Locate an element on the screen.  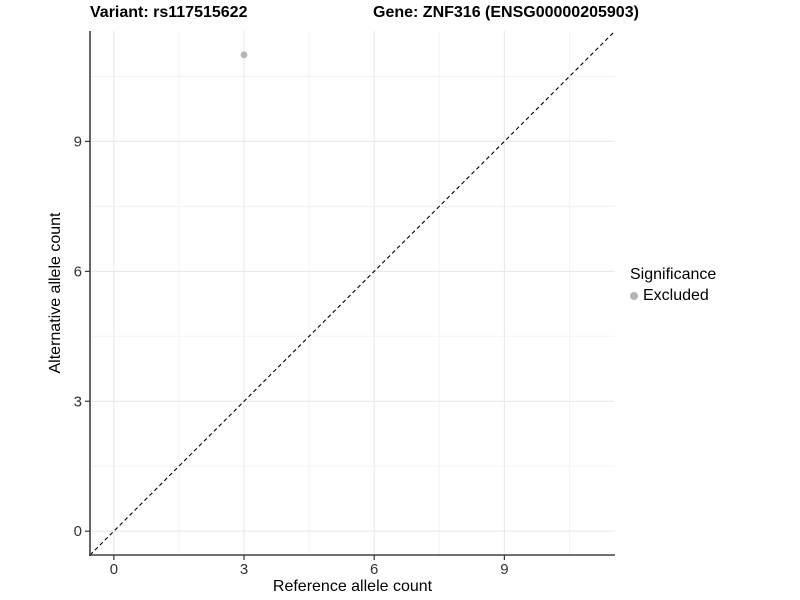
x-tick-label: 0 is located at coordinates (114, 569).